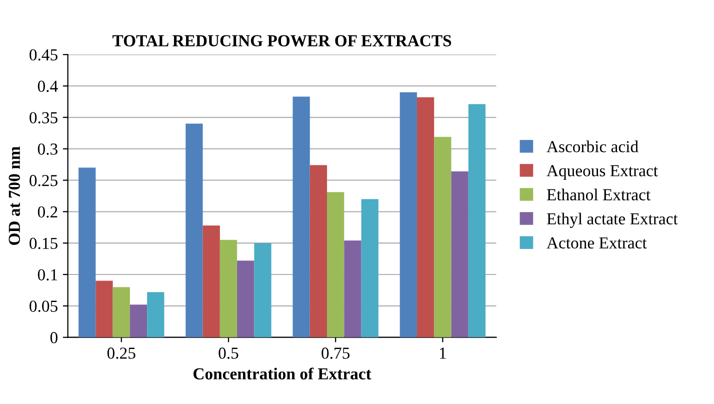 Image resolution: width=714 pixels, height=404 pixels. What do you see at coordinates (48, 86) in the screenshot?
I see `y-tick-label: 0.4` at bounding box center [48, 86].